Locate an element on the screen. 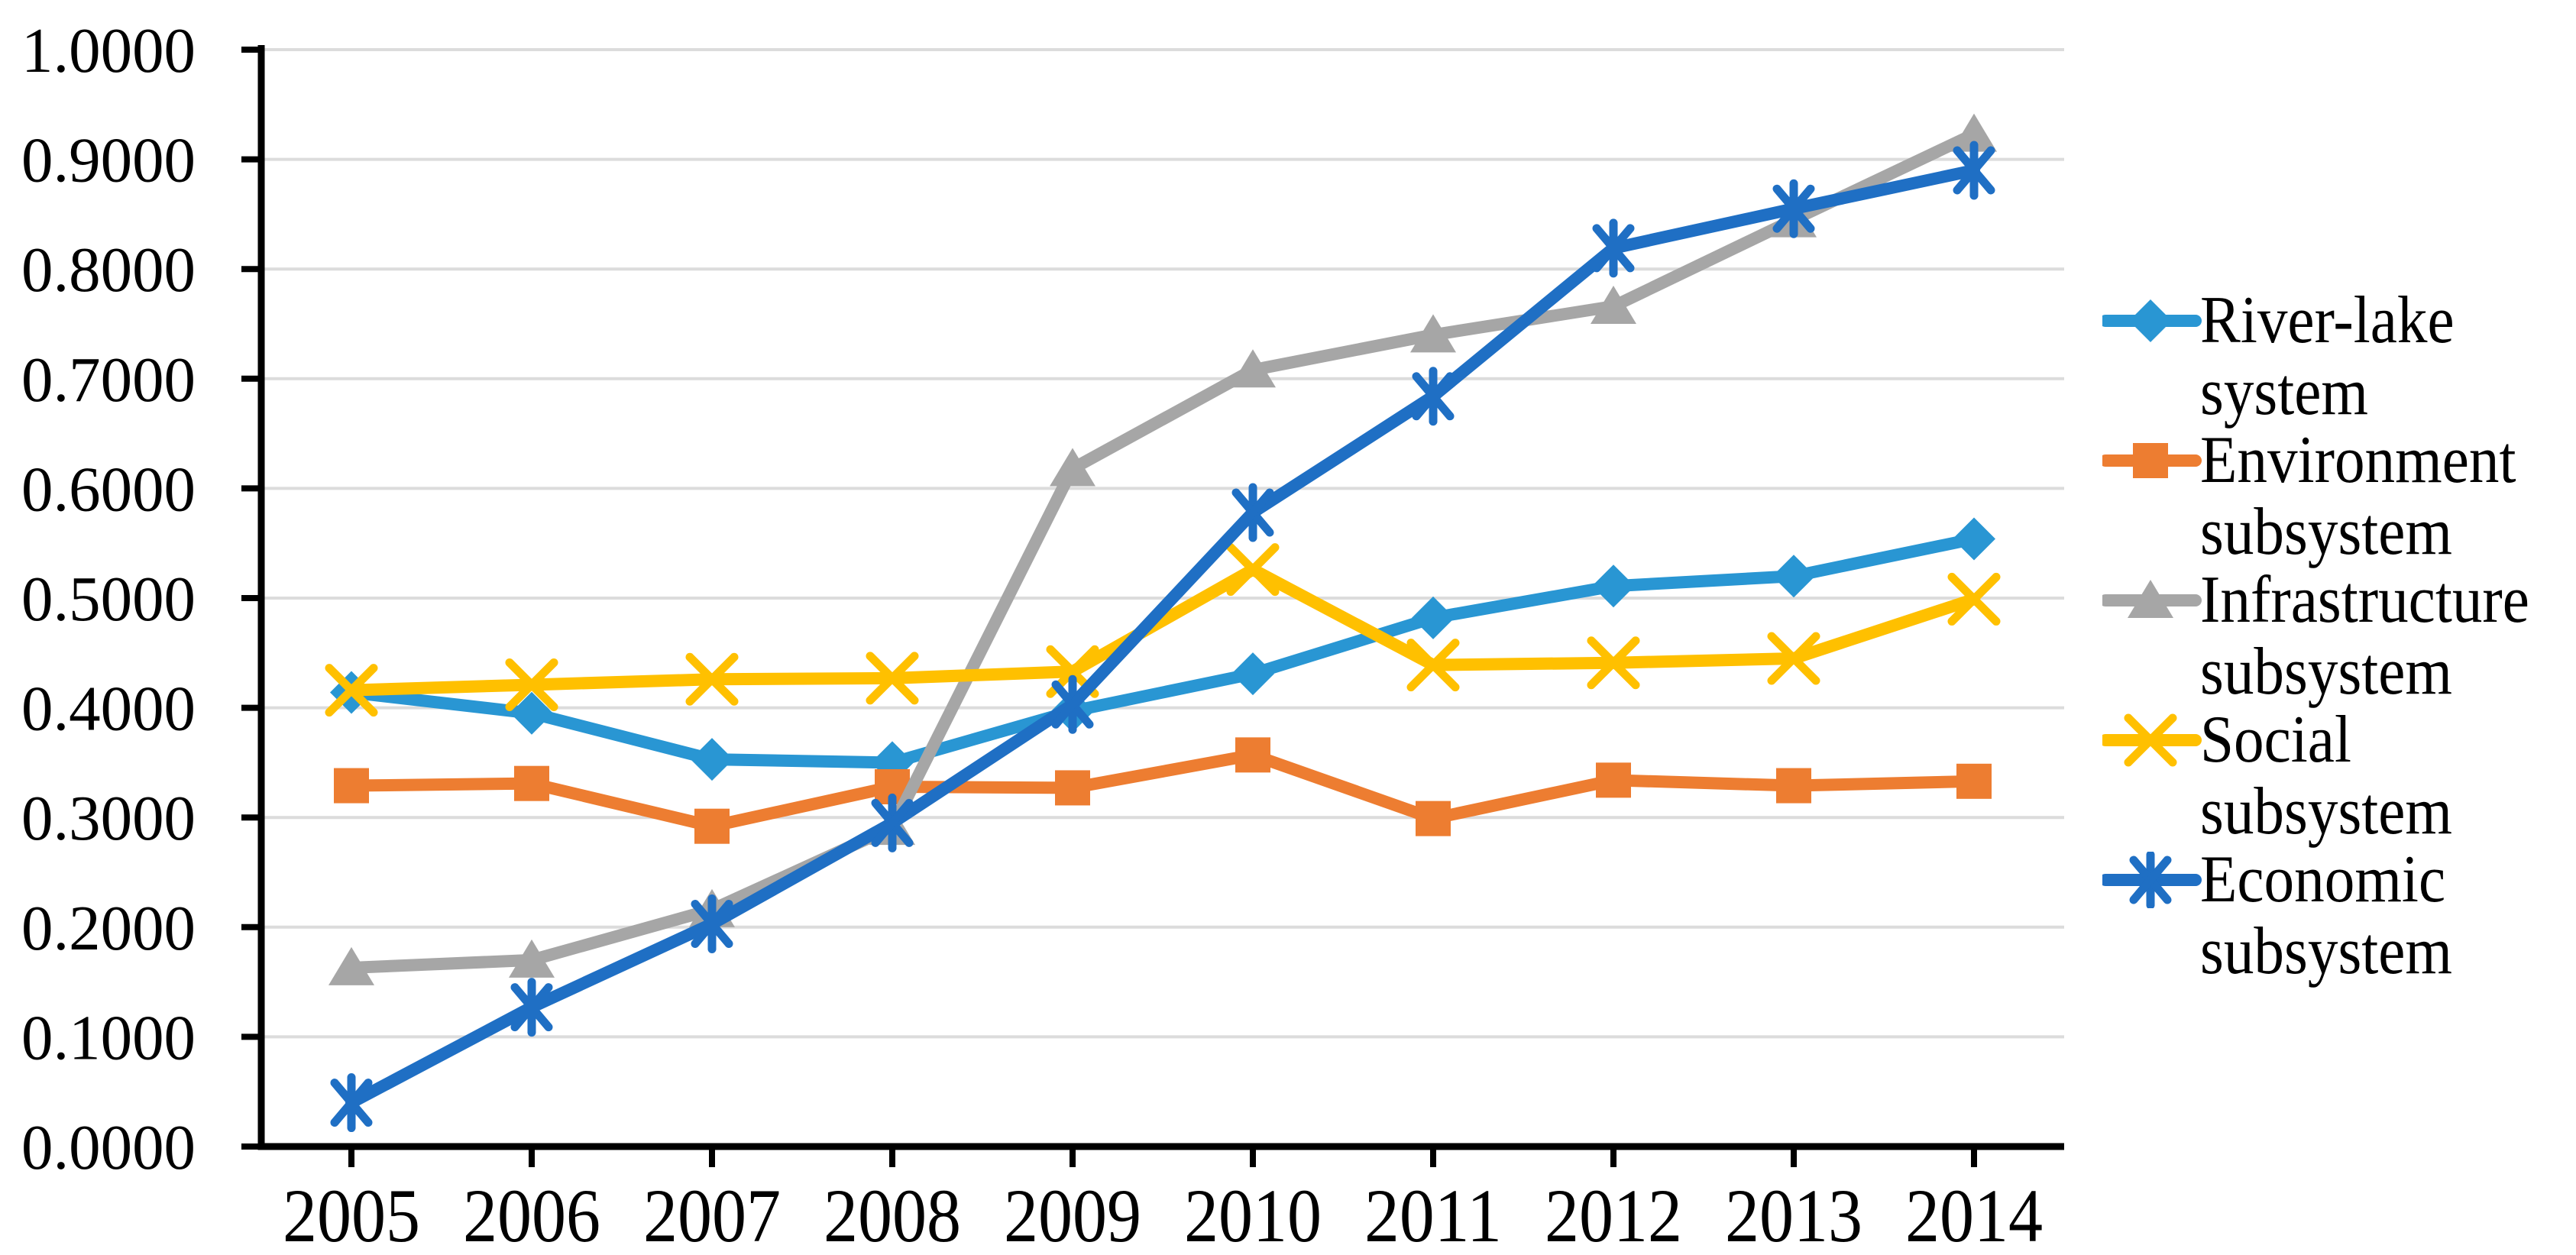  x-axis-tick-label: 2006 is located at coordinates (531, 1214).